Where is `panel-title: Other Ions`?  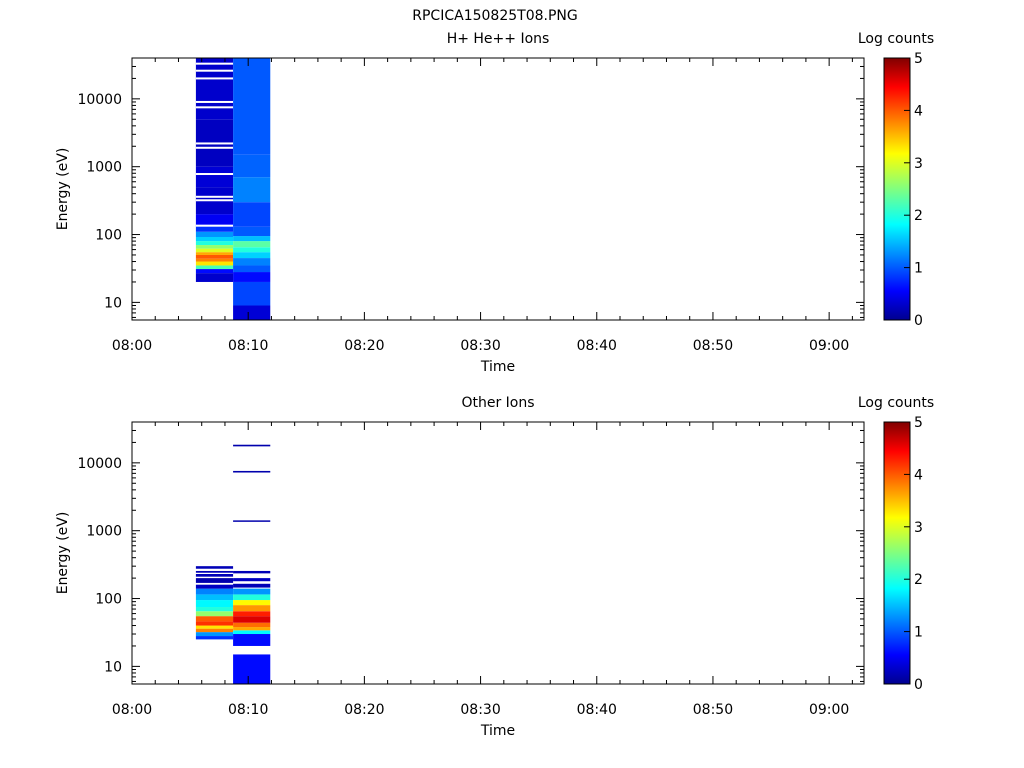 panel-title: Other Ions is located at coordinates (497, 403).